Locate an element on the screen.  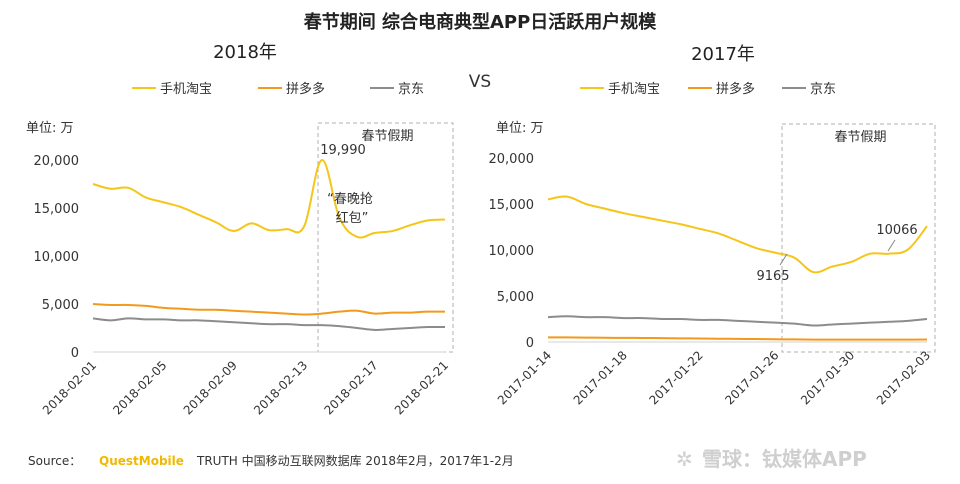
watermark: ✲ 雪球：钛媒体APP is located at coordinates (771, 459).